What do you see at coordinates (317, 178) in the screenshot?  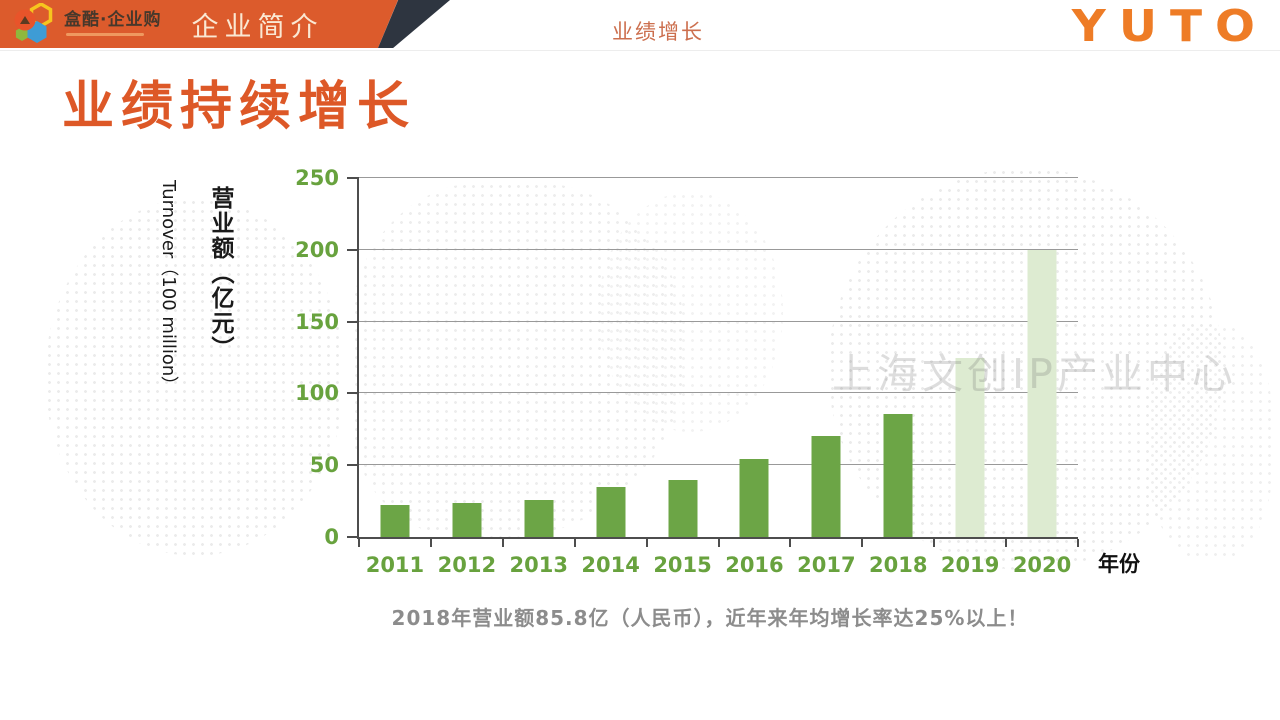 I see `y-tick-label: 250` at bounding box center [317, 178].